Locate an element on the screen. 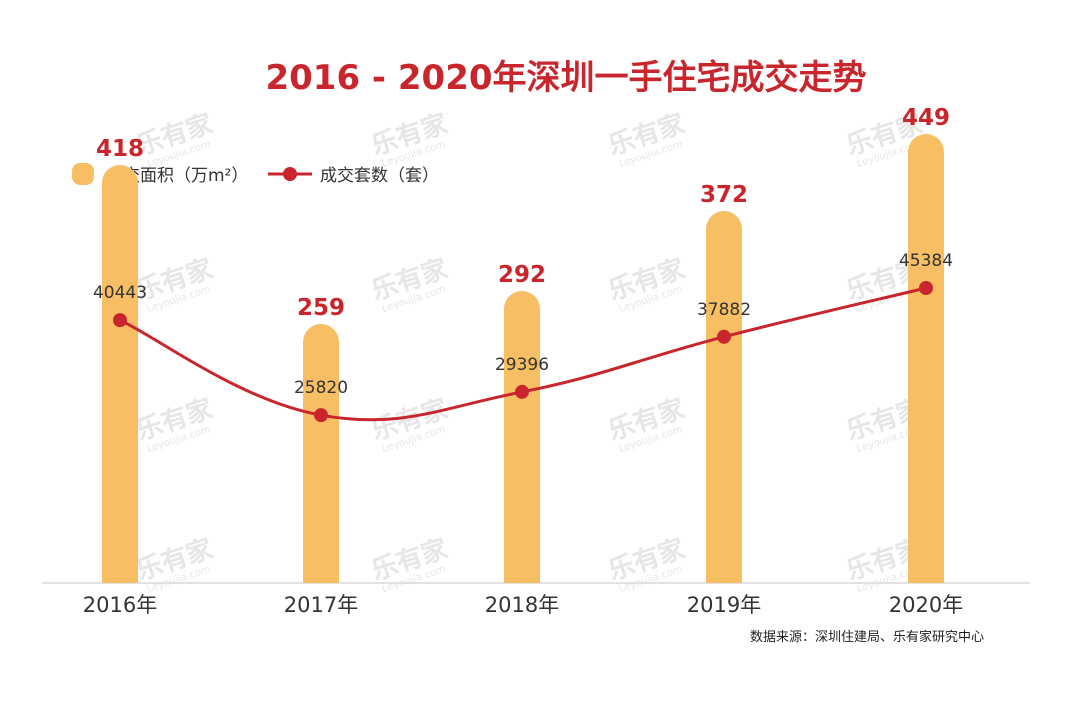 Image resolution: width=1080 pixels, height=710 pixels. x-tick-label: 2019年 is located at coordinates (724, 605).